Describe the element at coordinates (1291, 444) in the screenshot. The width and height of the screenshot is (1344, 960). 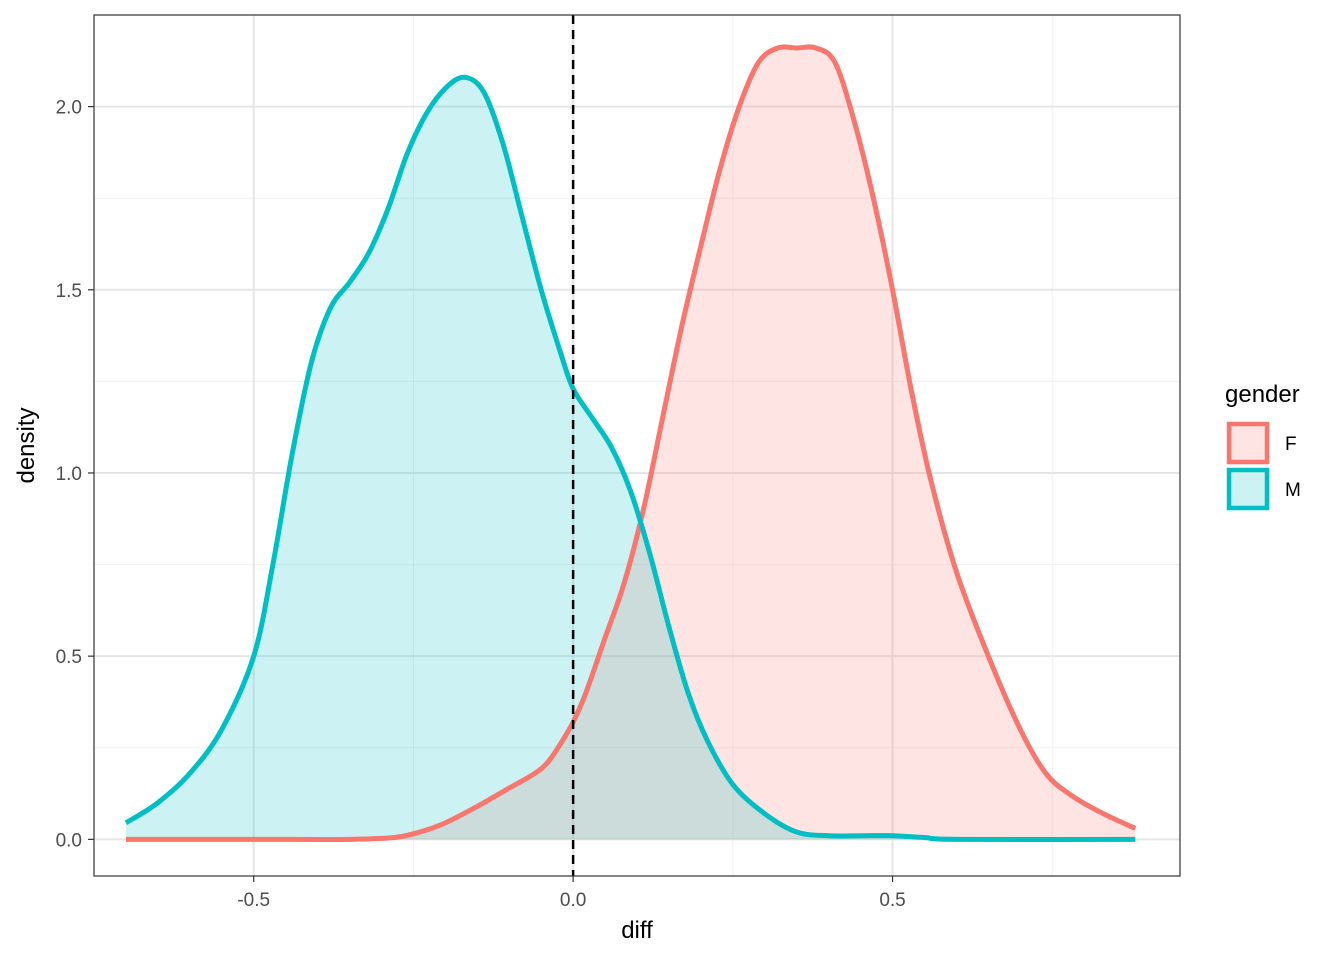
I see `legend-label-F: F` at that location.